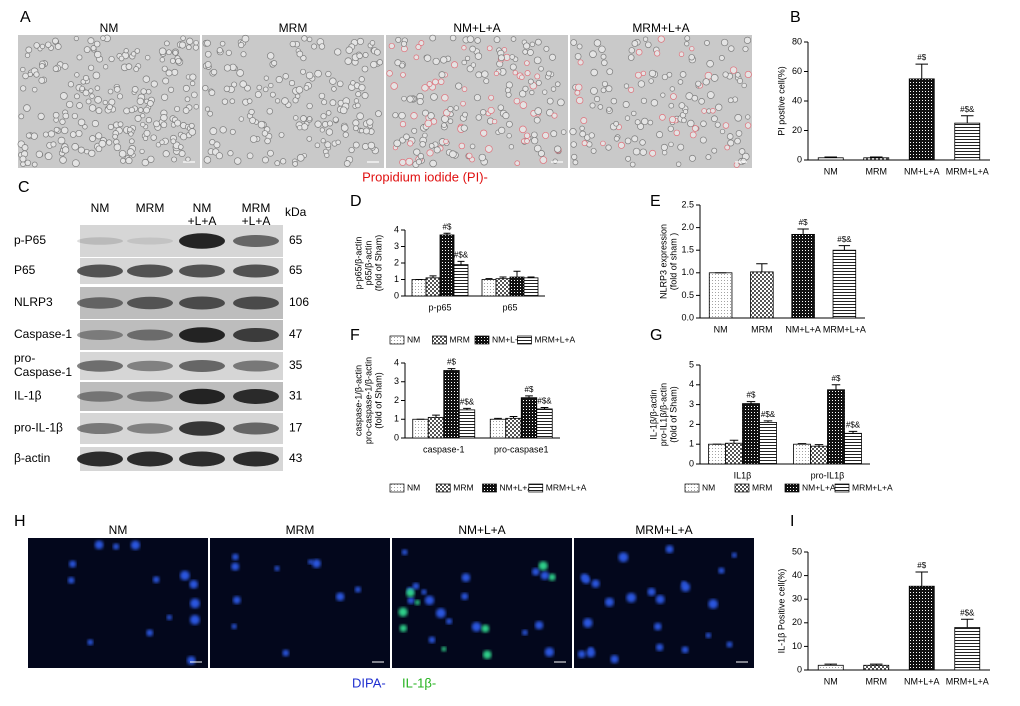  I want to click on y-tick-label: 5, so click(691, 364).